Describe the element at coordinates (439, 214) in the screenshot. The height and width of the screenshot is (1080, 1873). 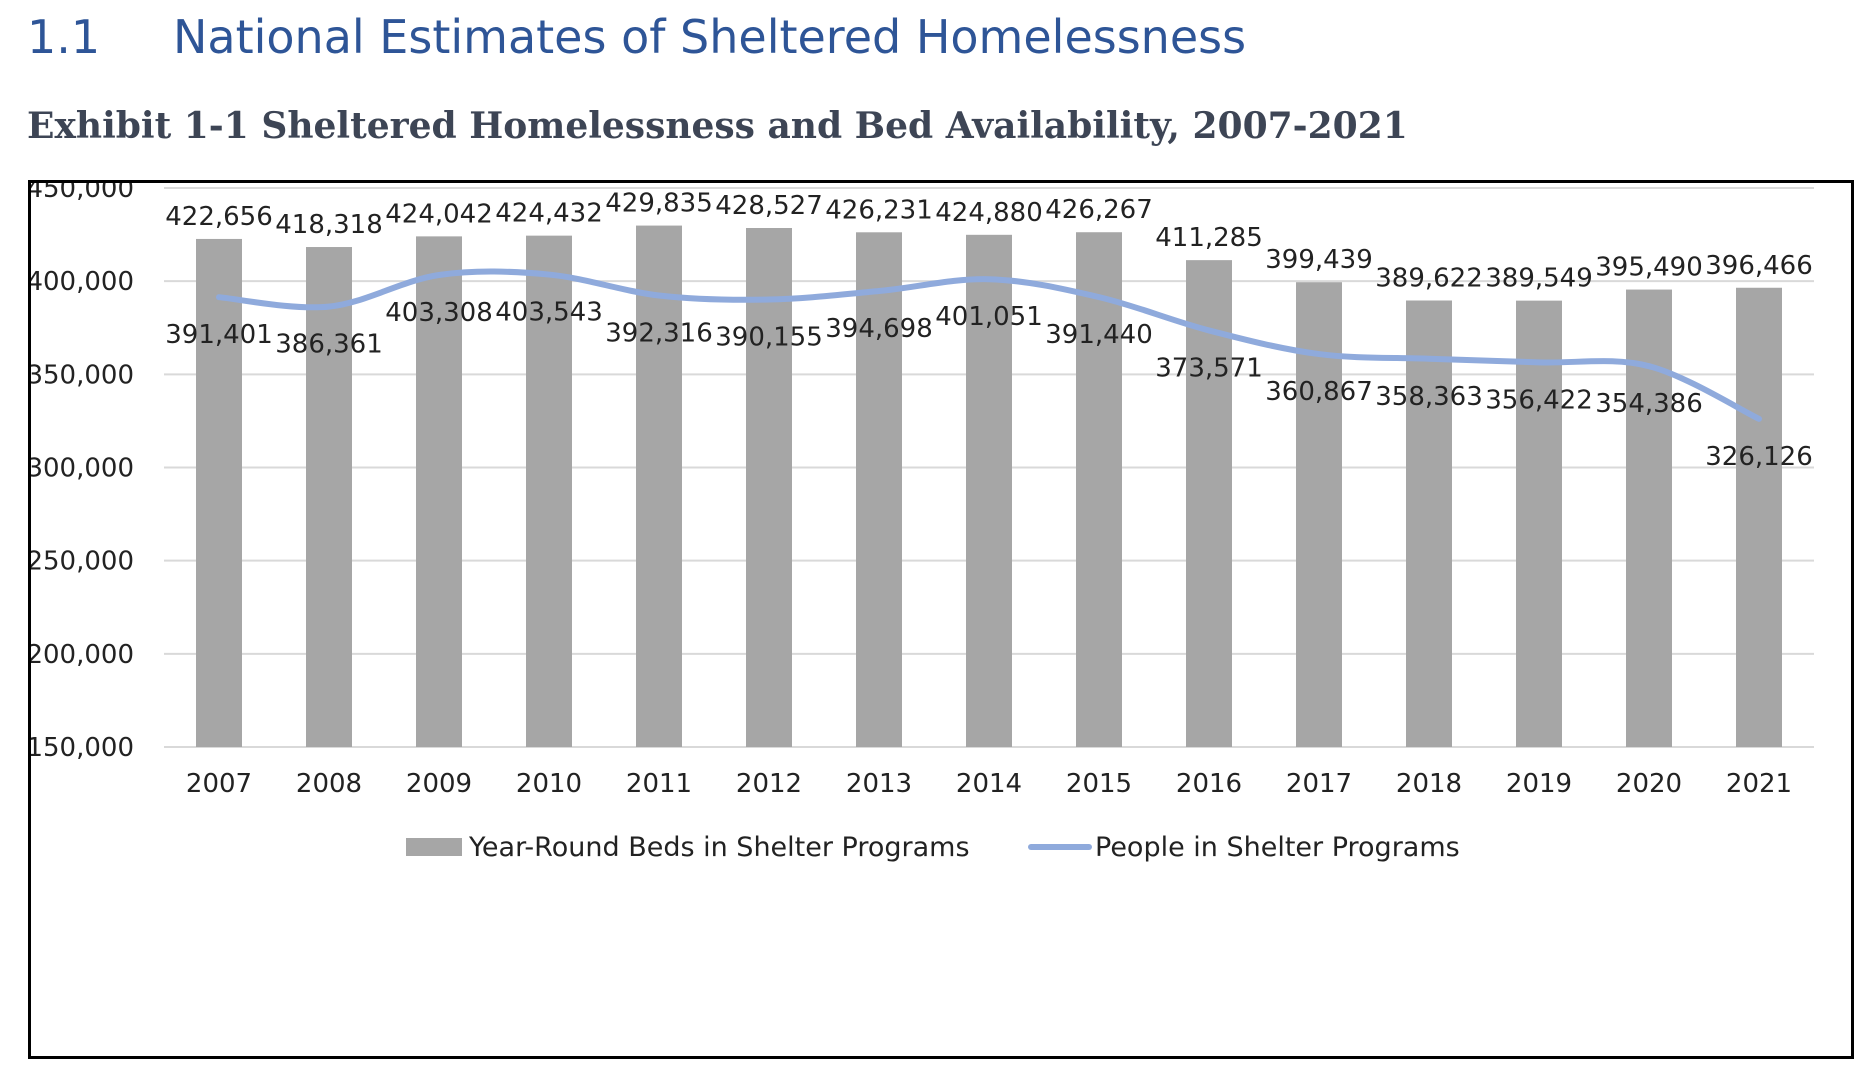
I see `bar-value-label: 424,042` at that location.